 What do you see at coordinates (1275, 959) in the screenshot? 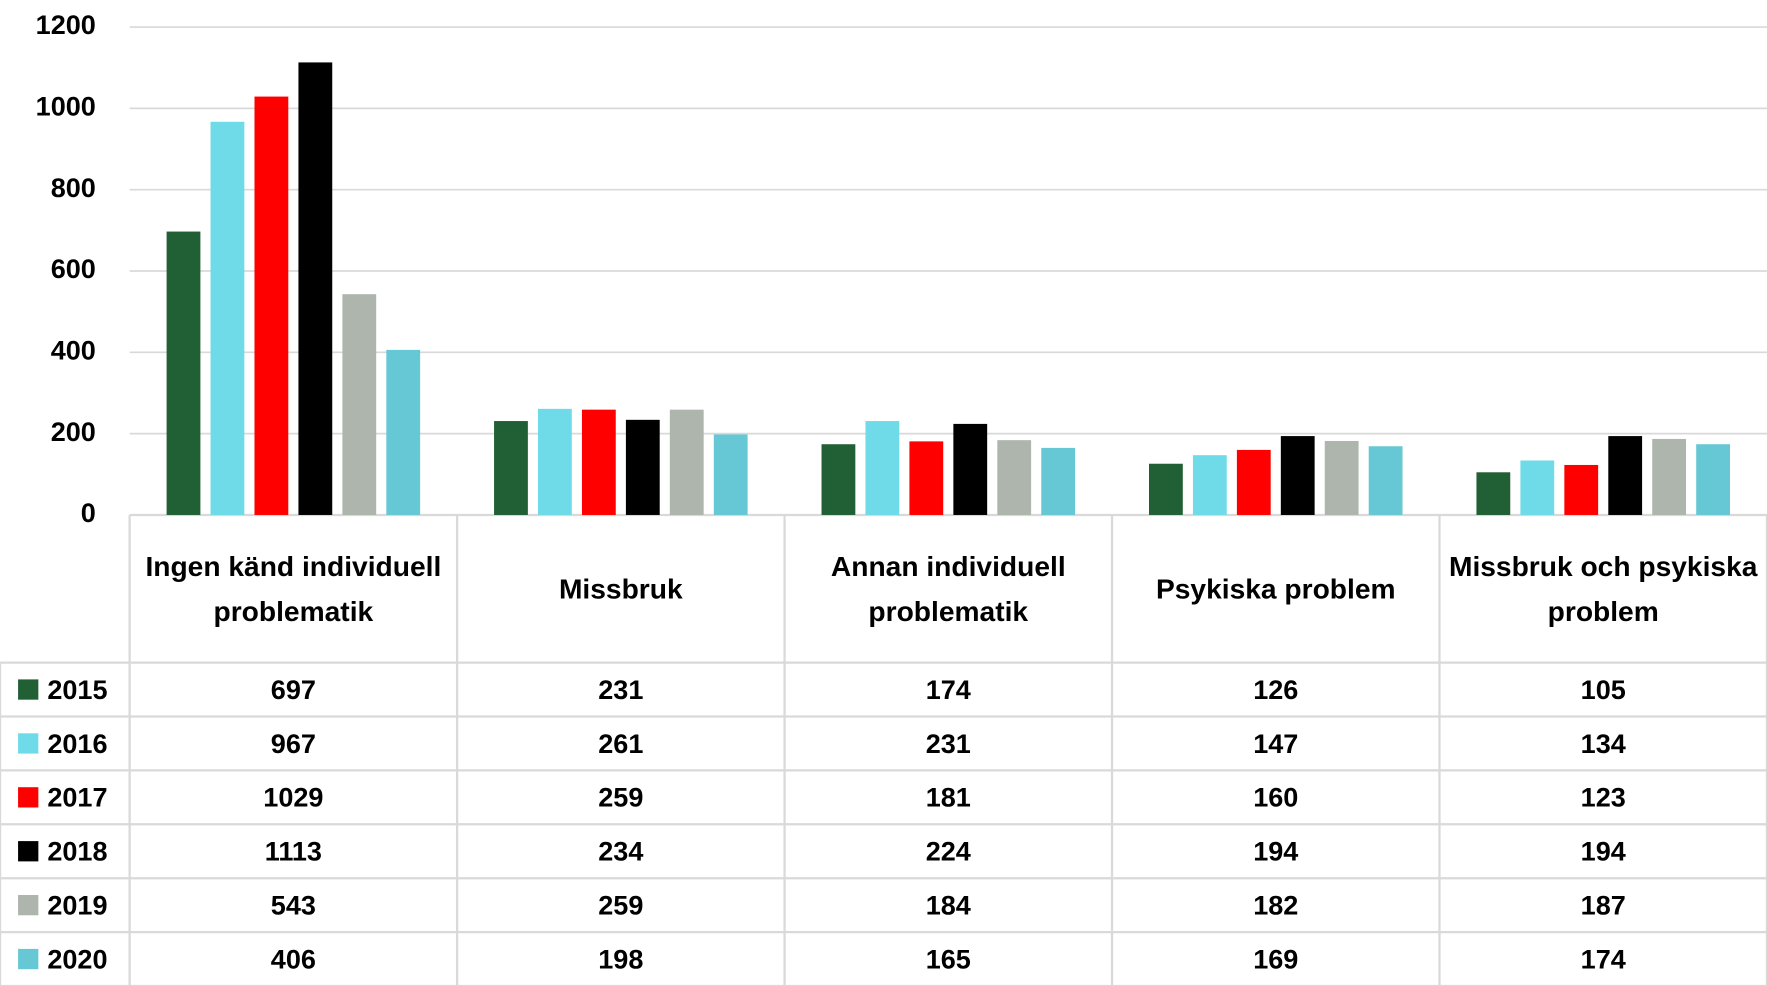
I see `table-value: 169` at bounding box center [1275, 959].